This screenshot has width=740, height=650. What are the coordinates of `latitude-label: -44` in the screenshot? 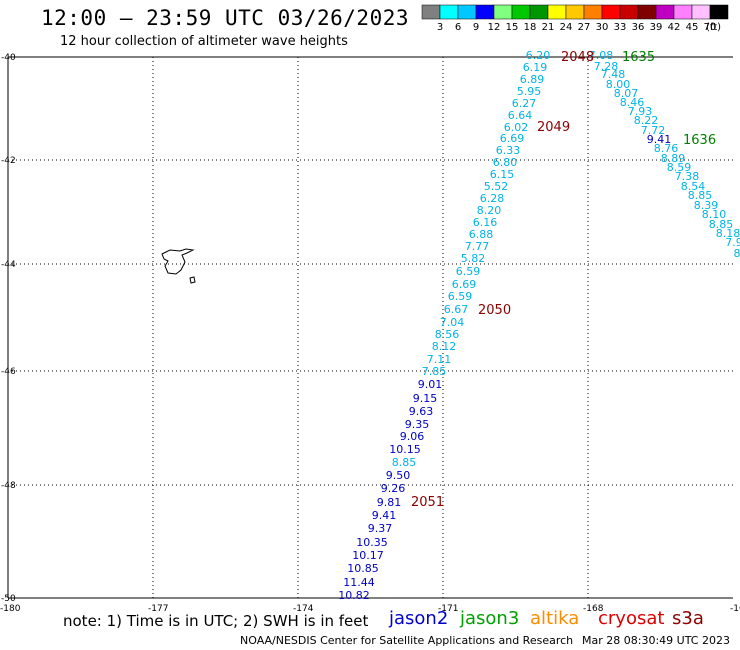 It's located at (8, 265).